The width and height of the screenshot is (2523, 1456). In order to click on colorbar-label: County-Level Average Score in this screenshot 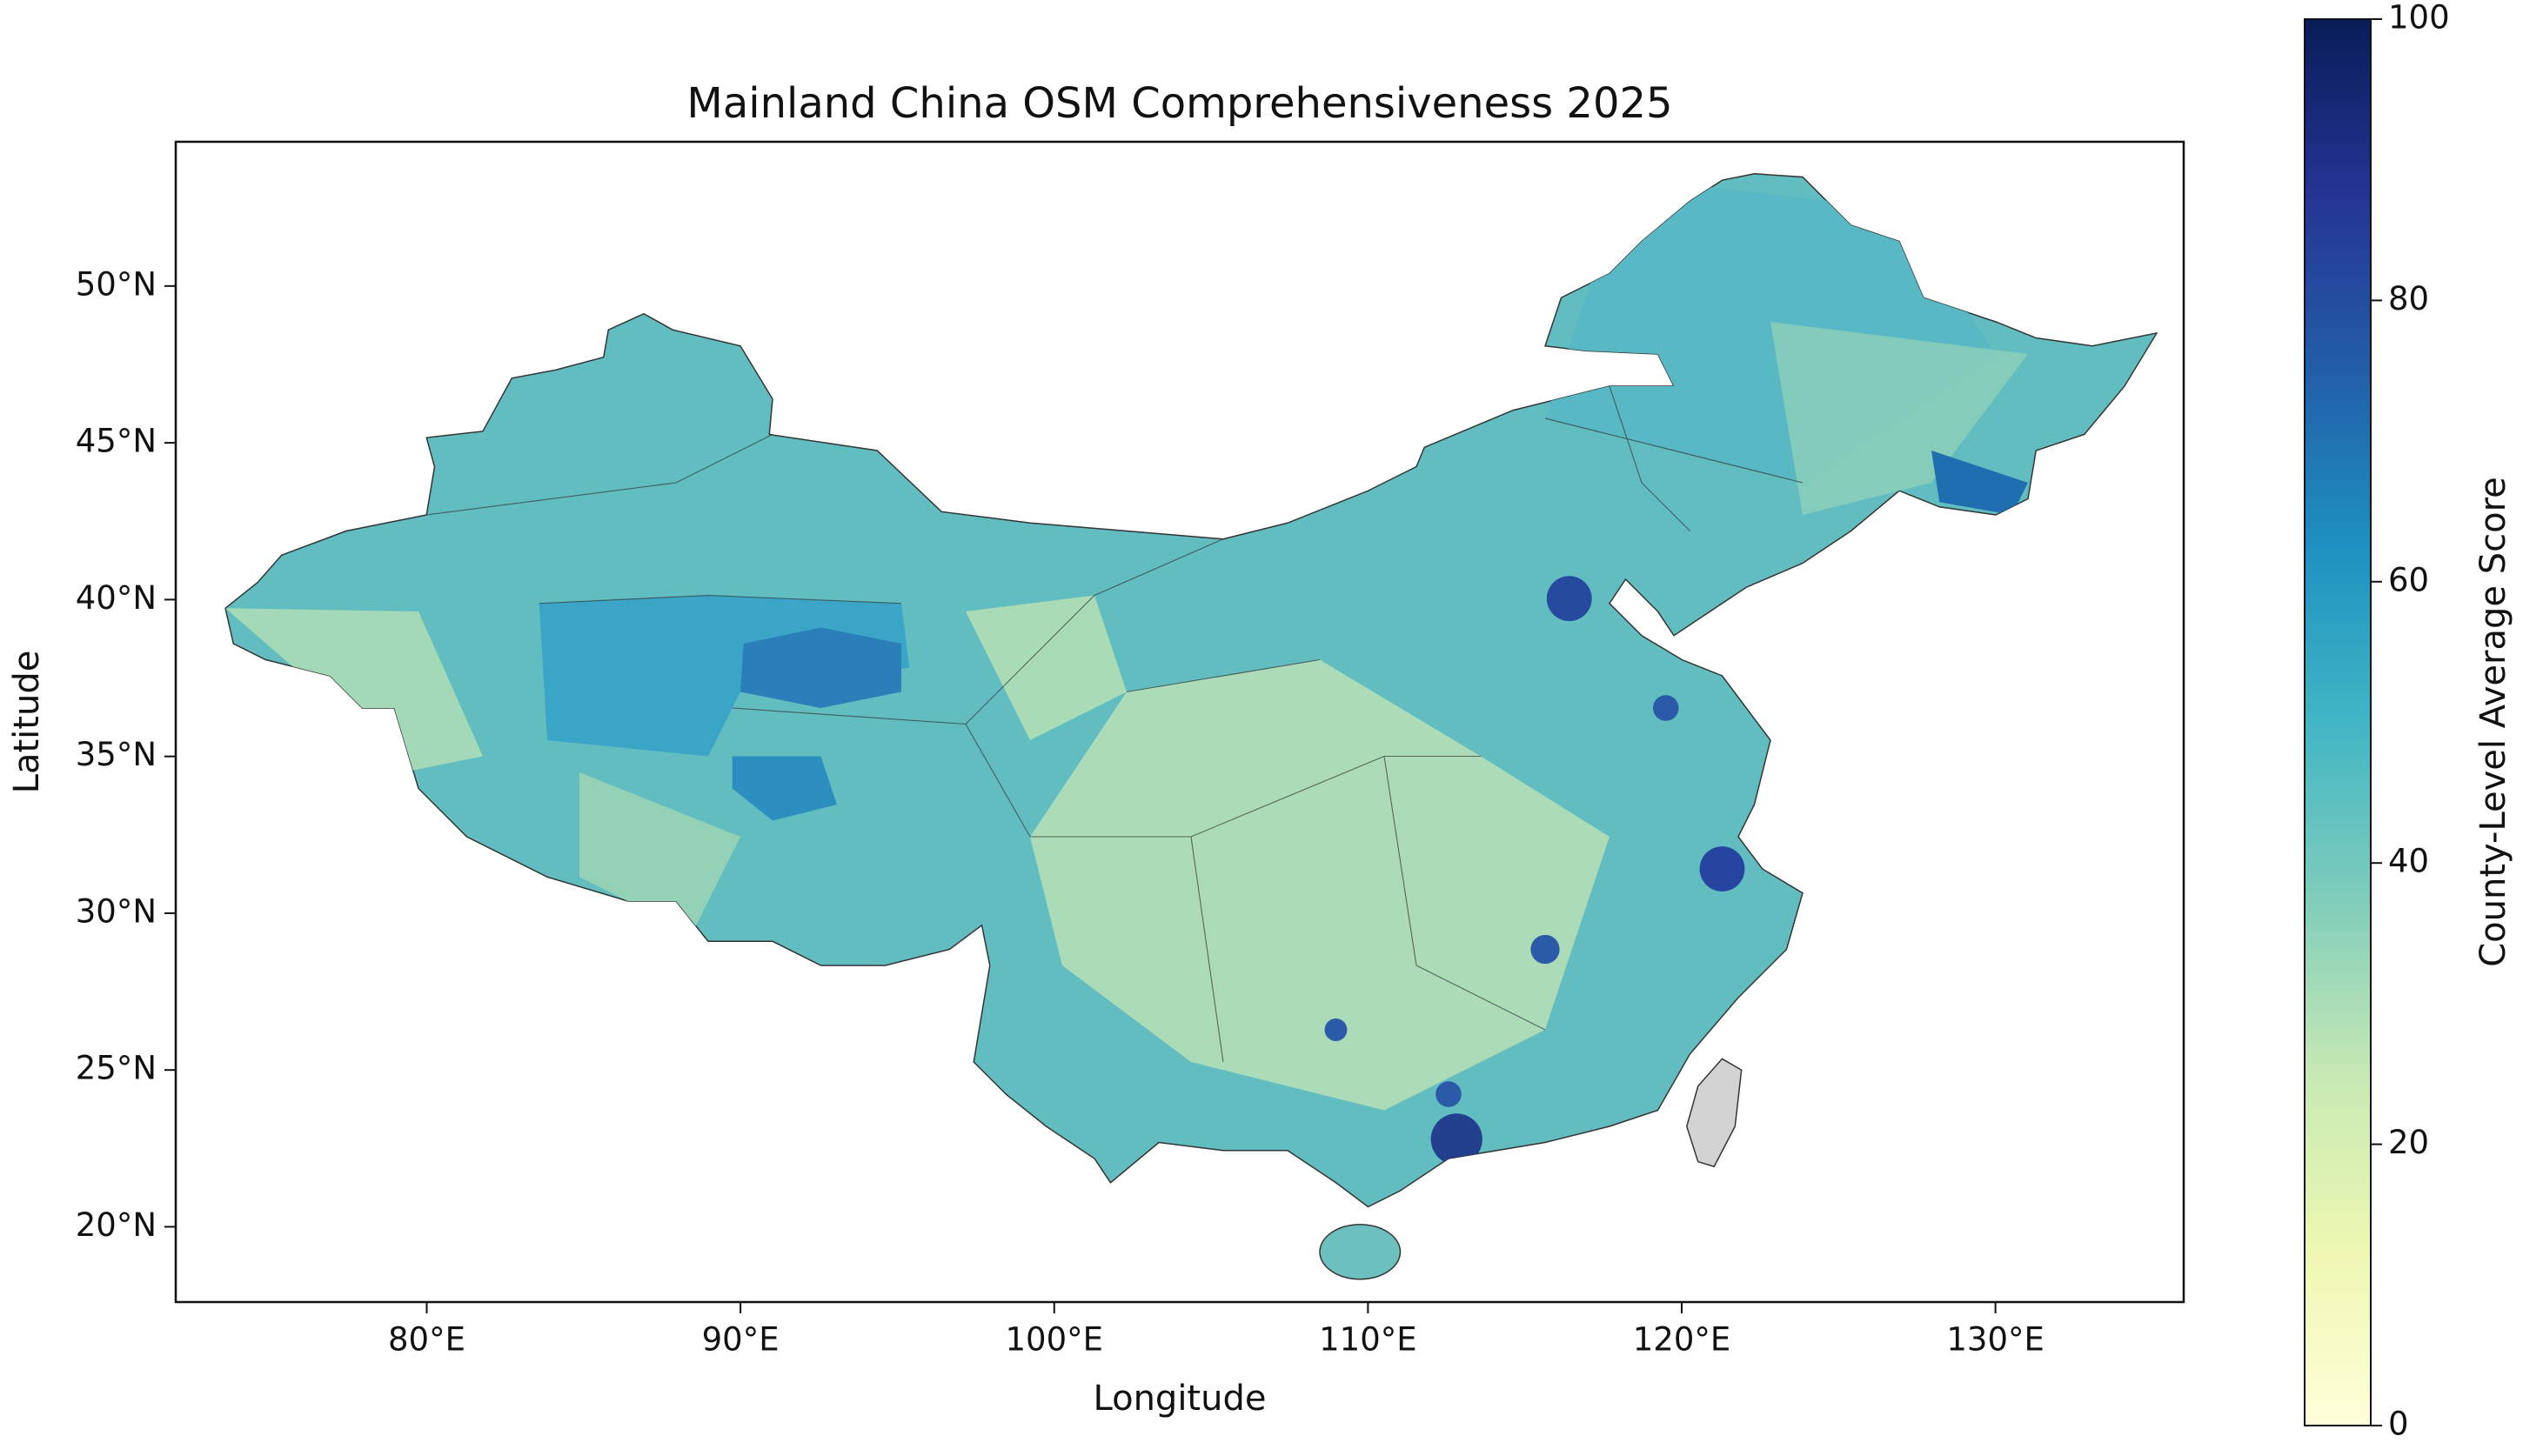, I will do `click(2493, 722)`.